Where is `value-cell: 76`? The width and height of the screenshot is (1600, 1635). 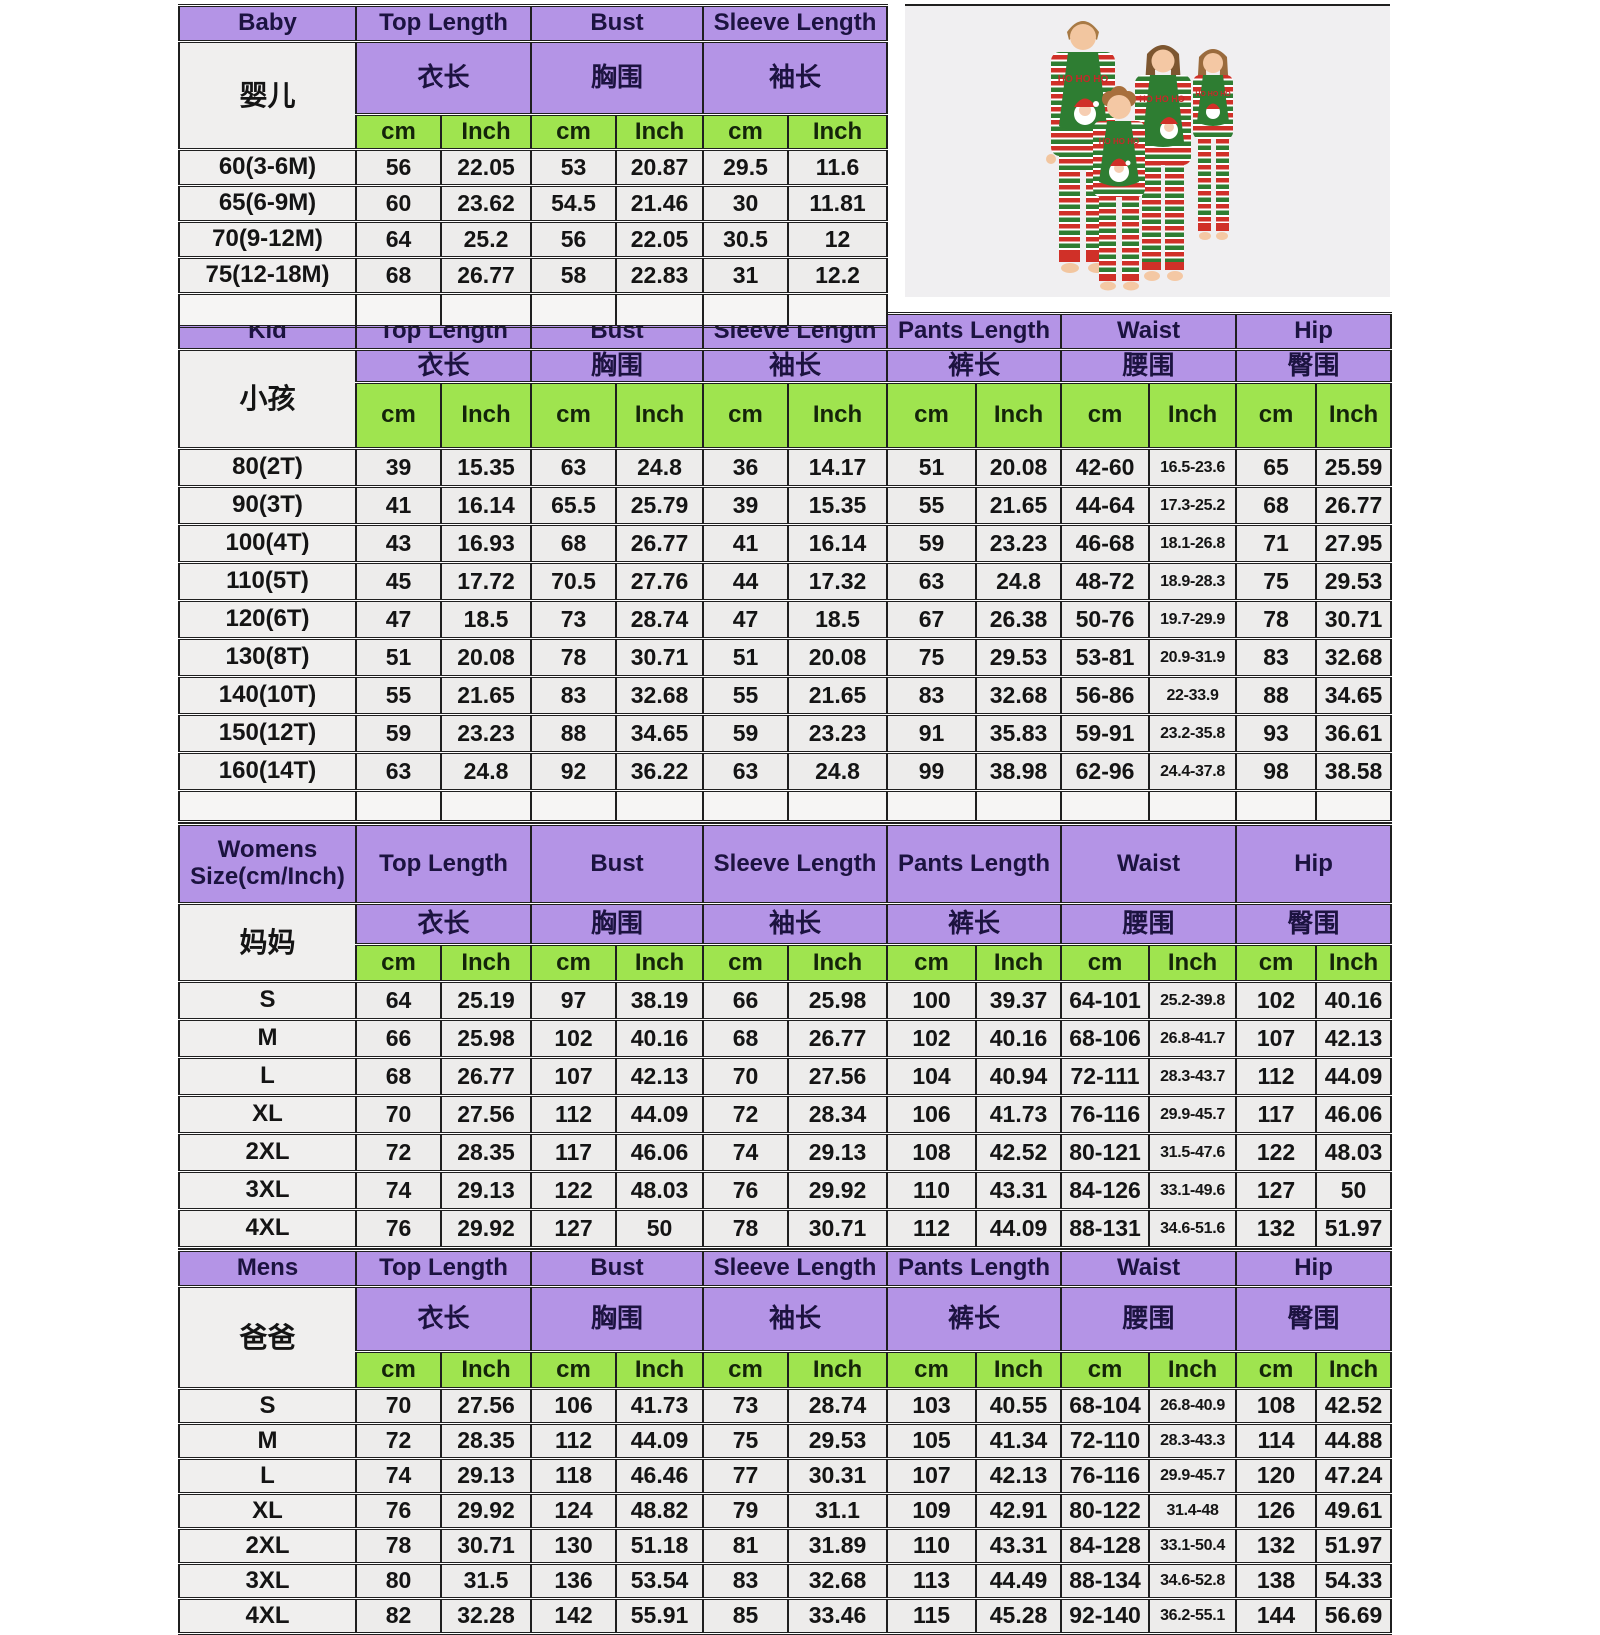
value-cell: 76 is located at coordinates (398, 1511).